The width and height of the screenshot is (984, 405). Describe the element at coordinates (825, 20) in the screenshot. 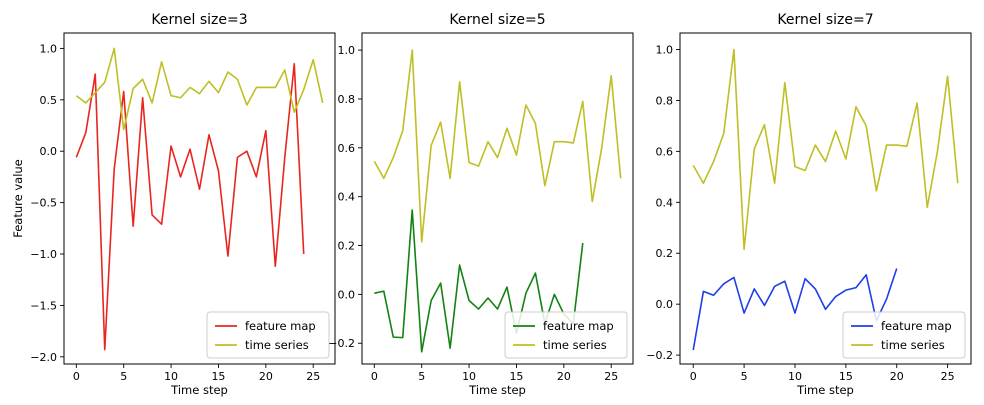

I see `chart-title: Kernel size=7` at that location.